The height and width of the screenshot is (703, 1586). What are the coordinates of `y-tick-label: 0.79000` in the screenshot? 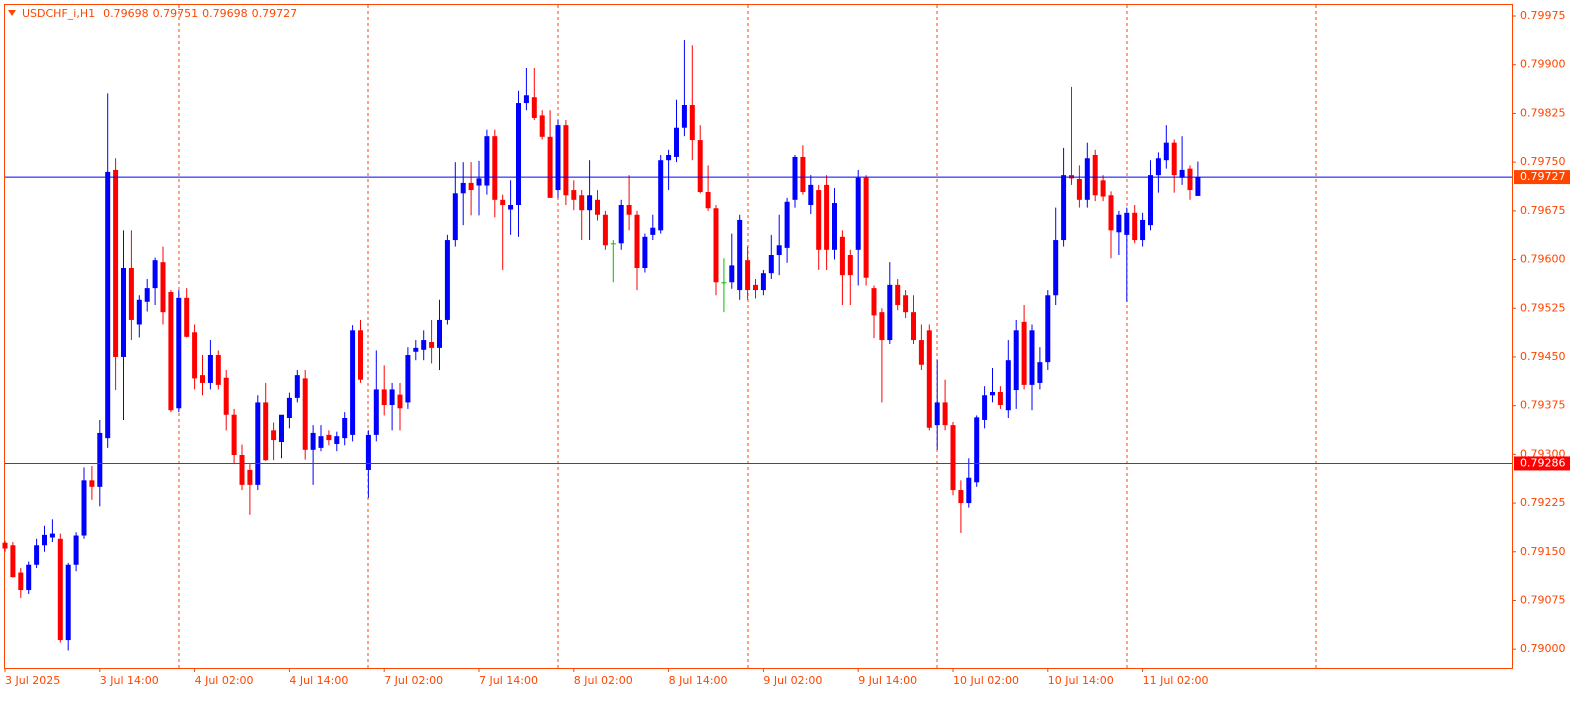 It's located at (1543, 648).